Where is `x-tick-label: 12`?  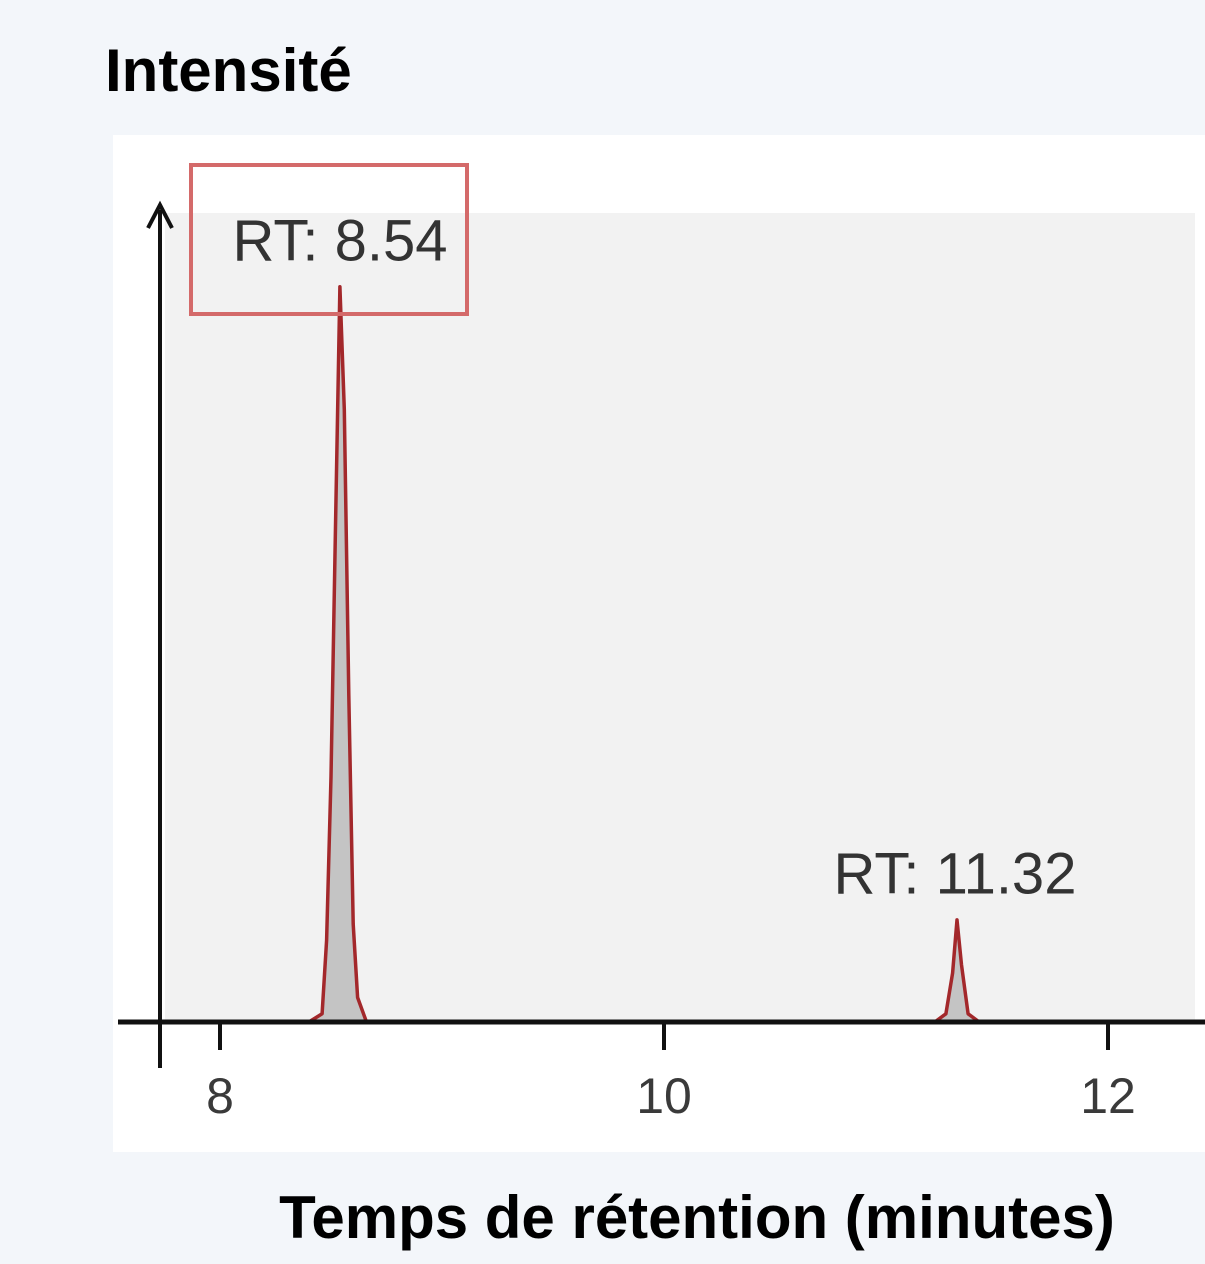
x-tick-label: 12 is located at coordinates (1108, 1096).